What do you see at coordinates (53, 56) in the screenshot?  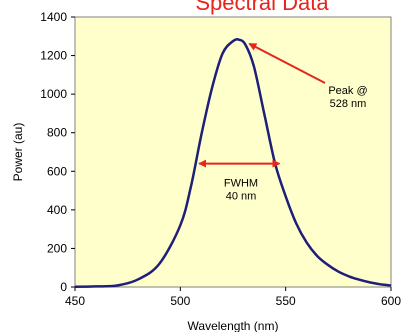 I see `y-tick-label: 1200` at bounding box center [53, 56].